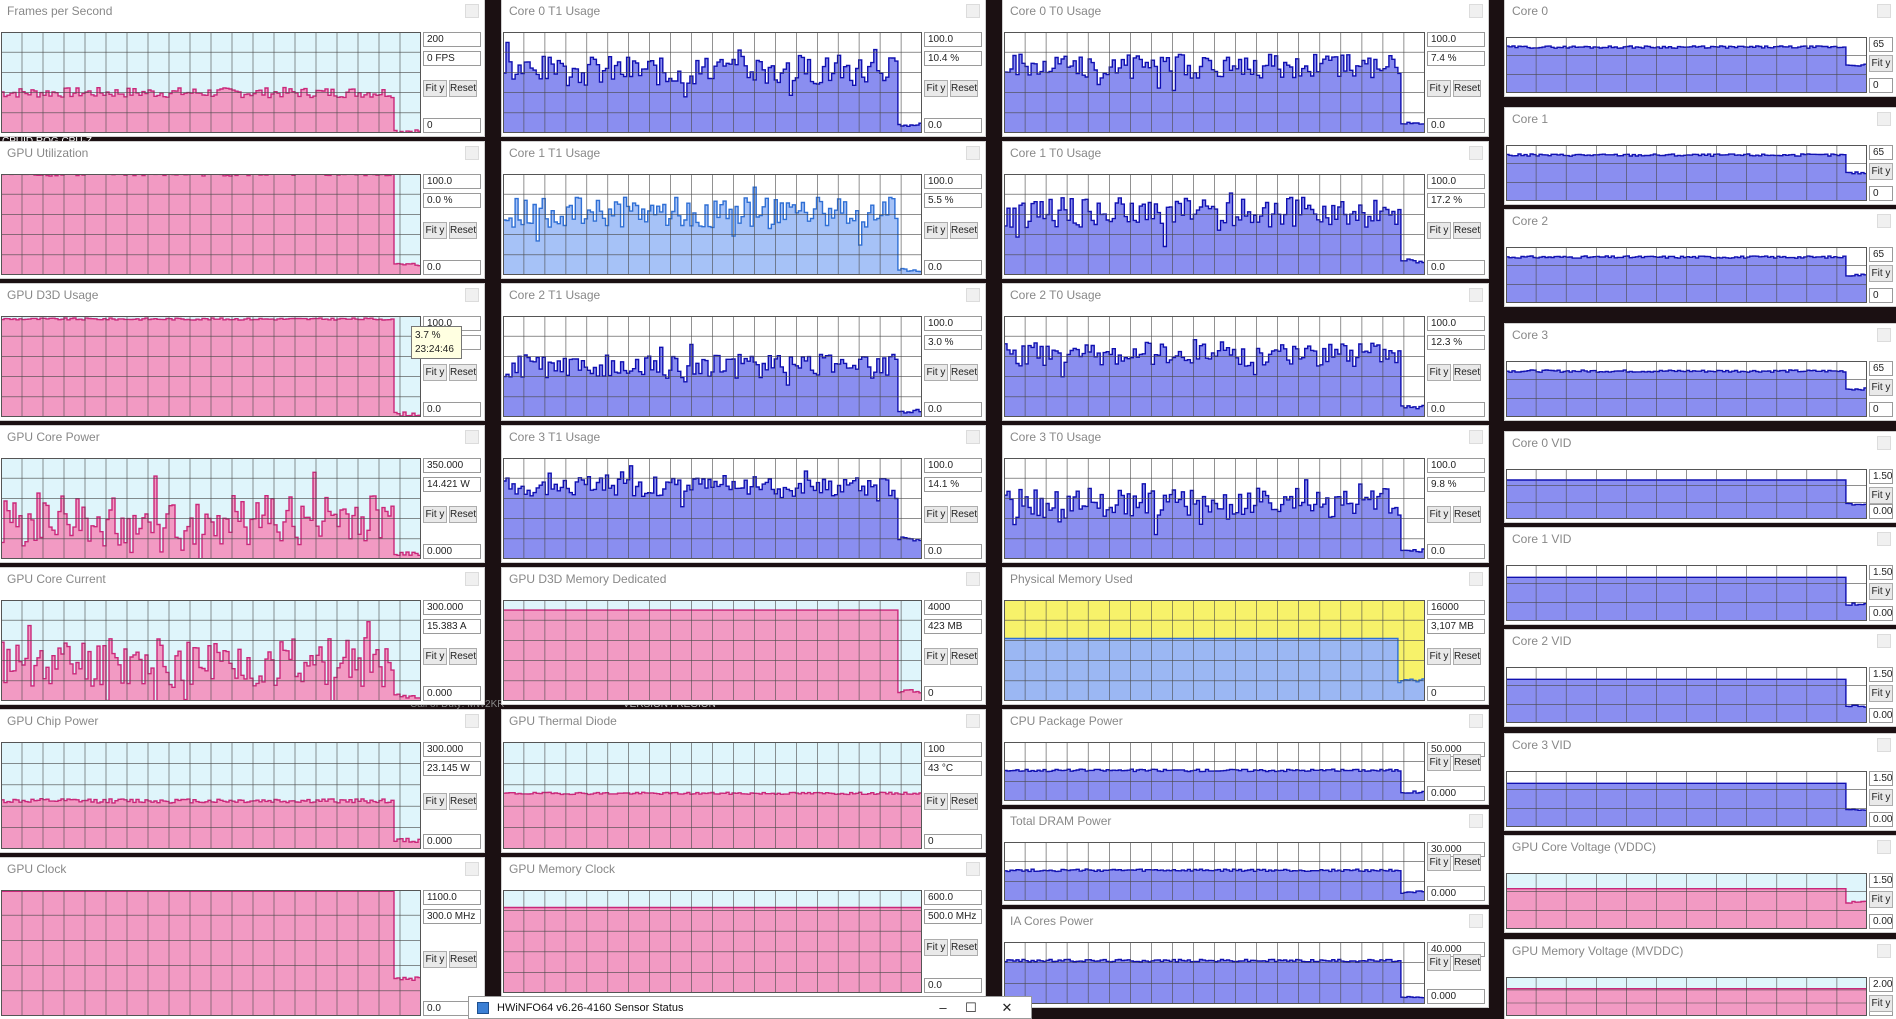  I want to click on max-value-field: 350.000, so click(452, 465).